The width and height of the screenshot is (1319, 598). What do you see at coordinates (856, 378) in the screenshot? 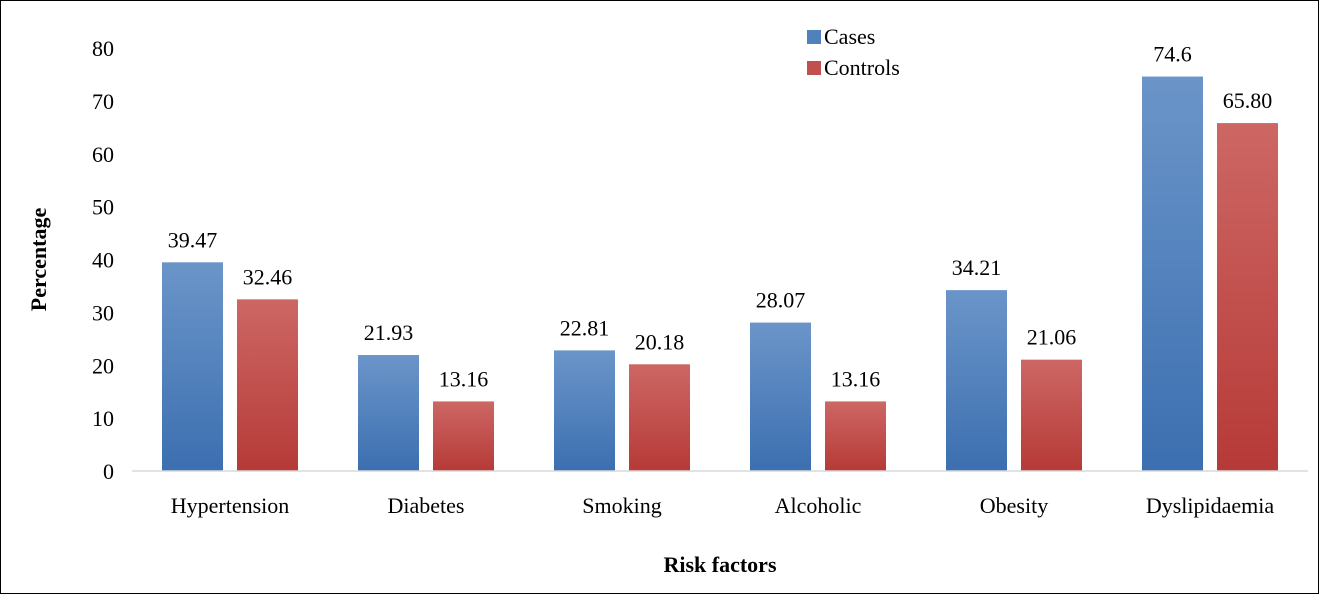
I see `data-label-controls-alcoholic: 13.16` at bounding box center [856, 378].